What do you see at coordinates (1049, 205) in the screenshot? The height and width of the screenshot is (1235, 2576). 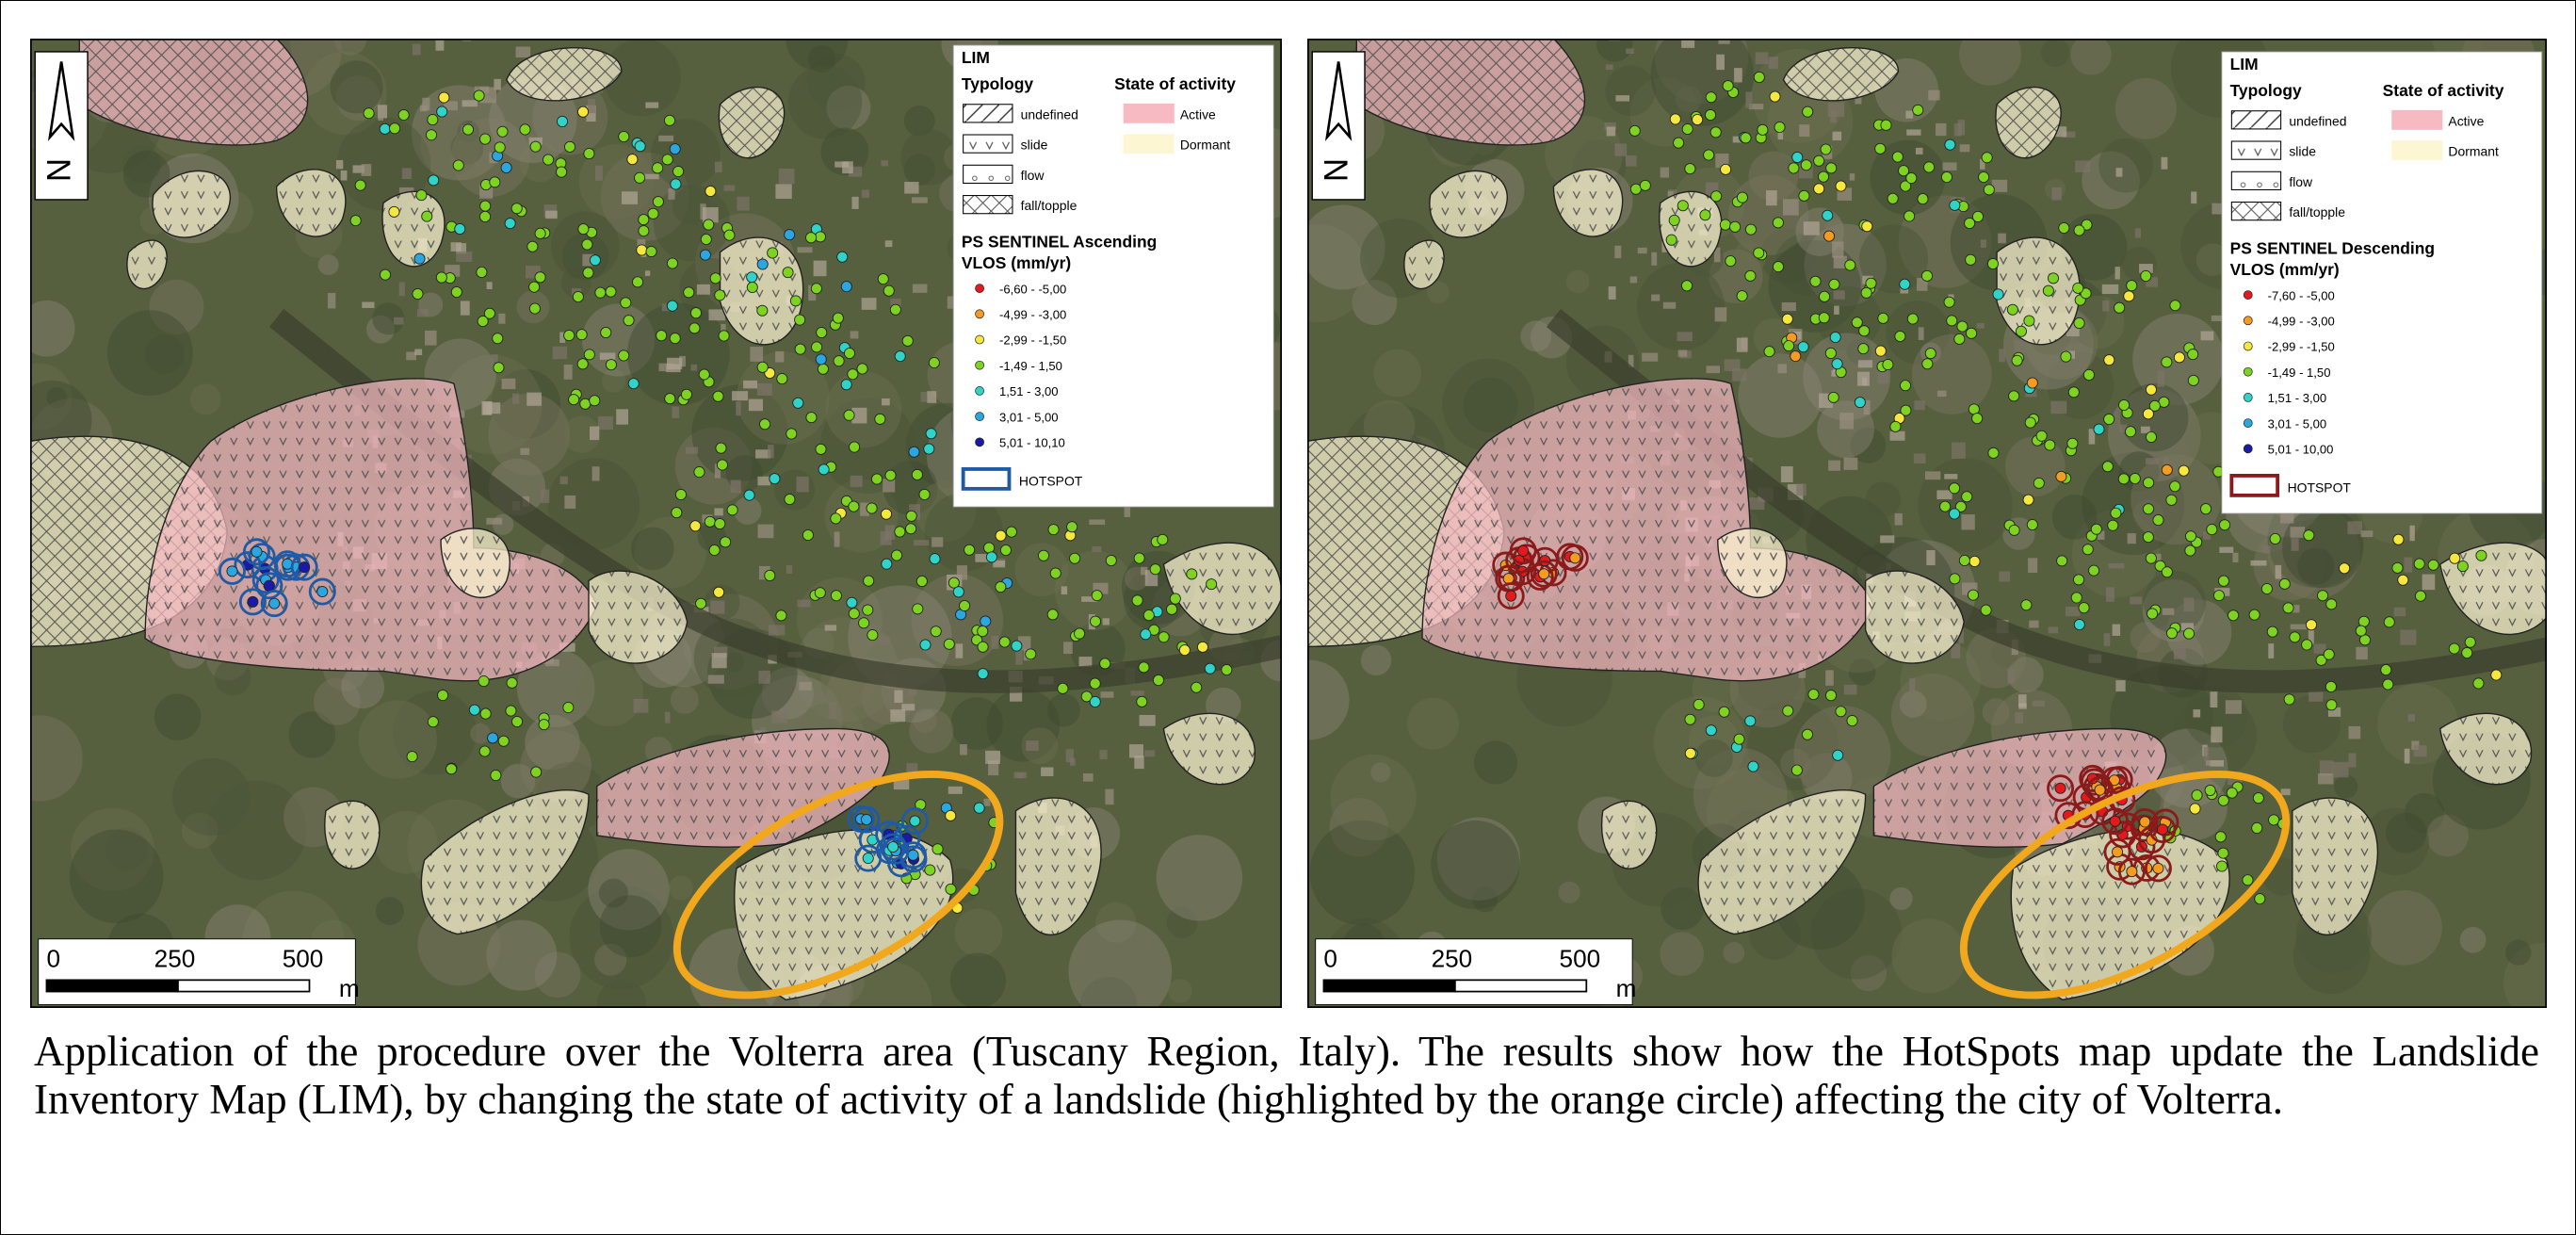 I see `legend-text: fall/topple` at bounding box center [1049, 205].